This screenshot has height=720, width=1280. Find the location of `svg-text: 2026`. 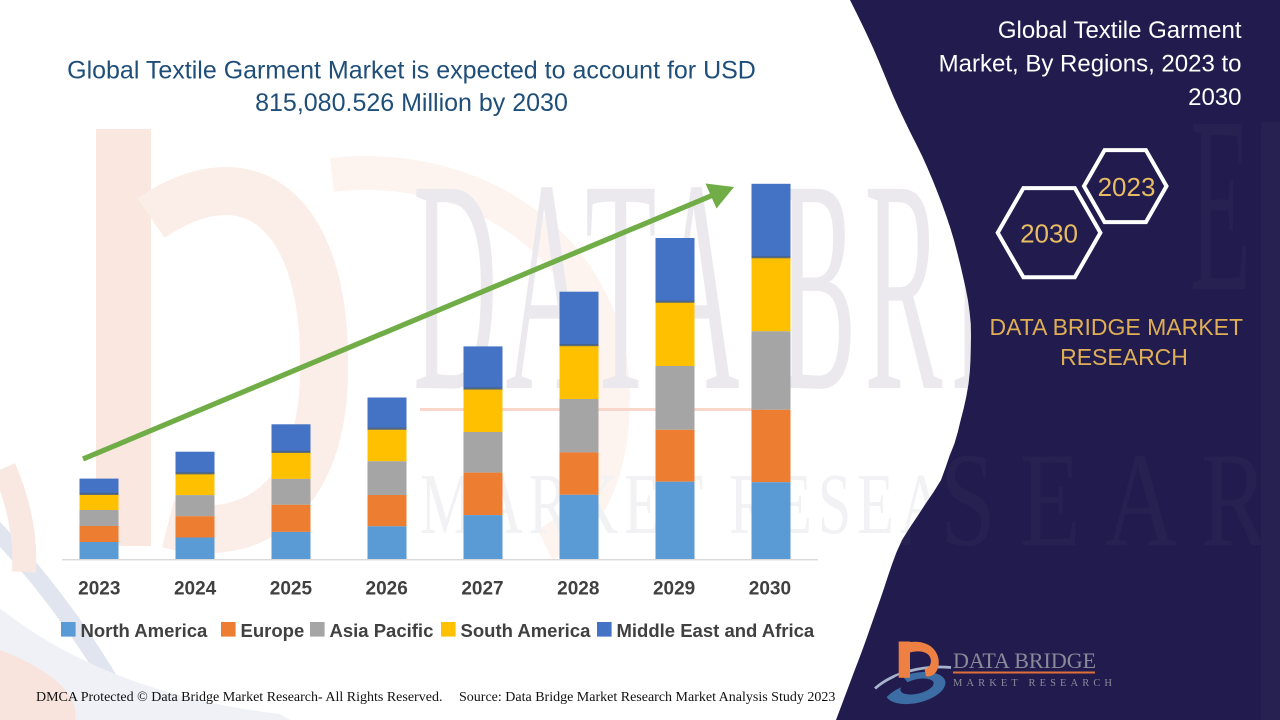

svg-text: 2026 is located at coordinates (387, 589).